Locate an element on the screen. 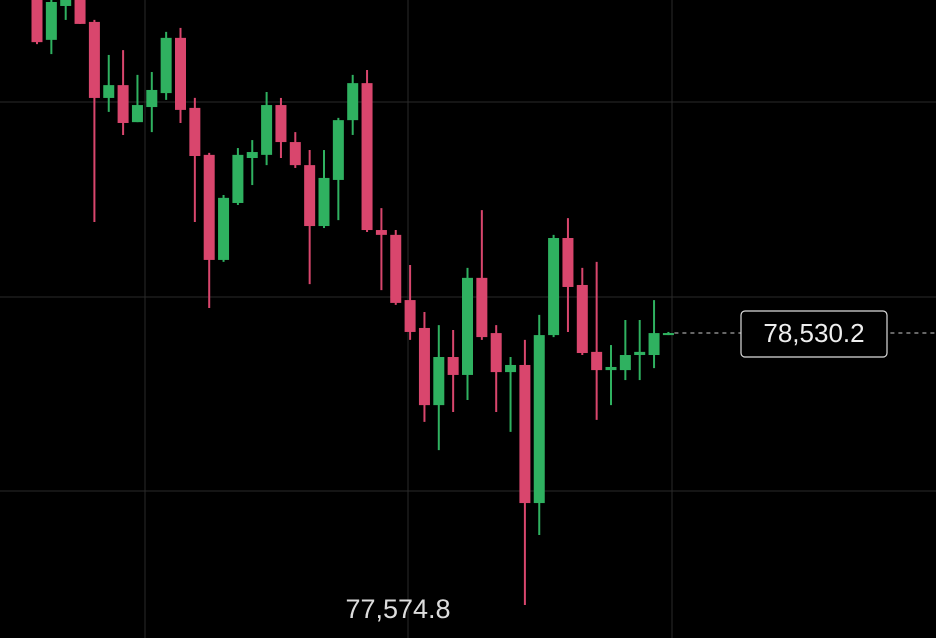 This screenshot has height=638, width=936. last-price-box is located at coordinates (814, 334).